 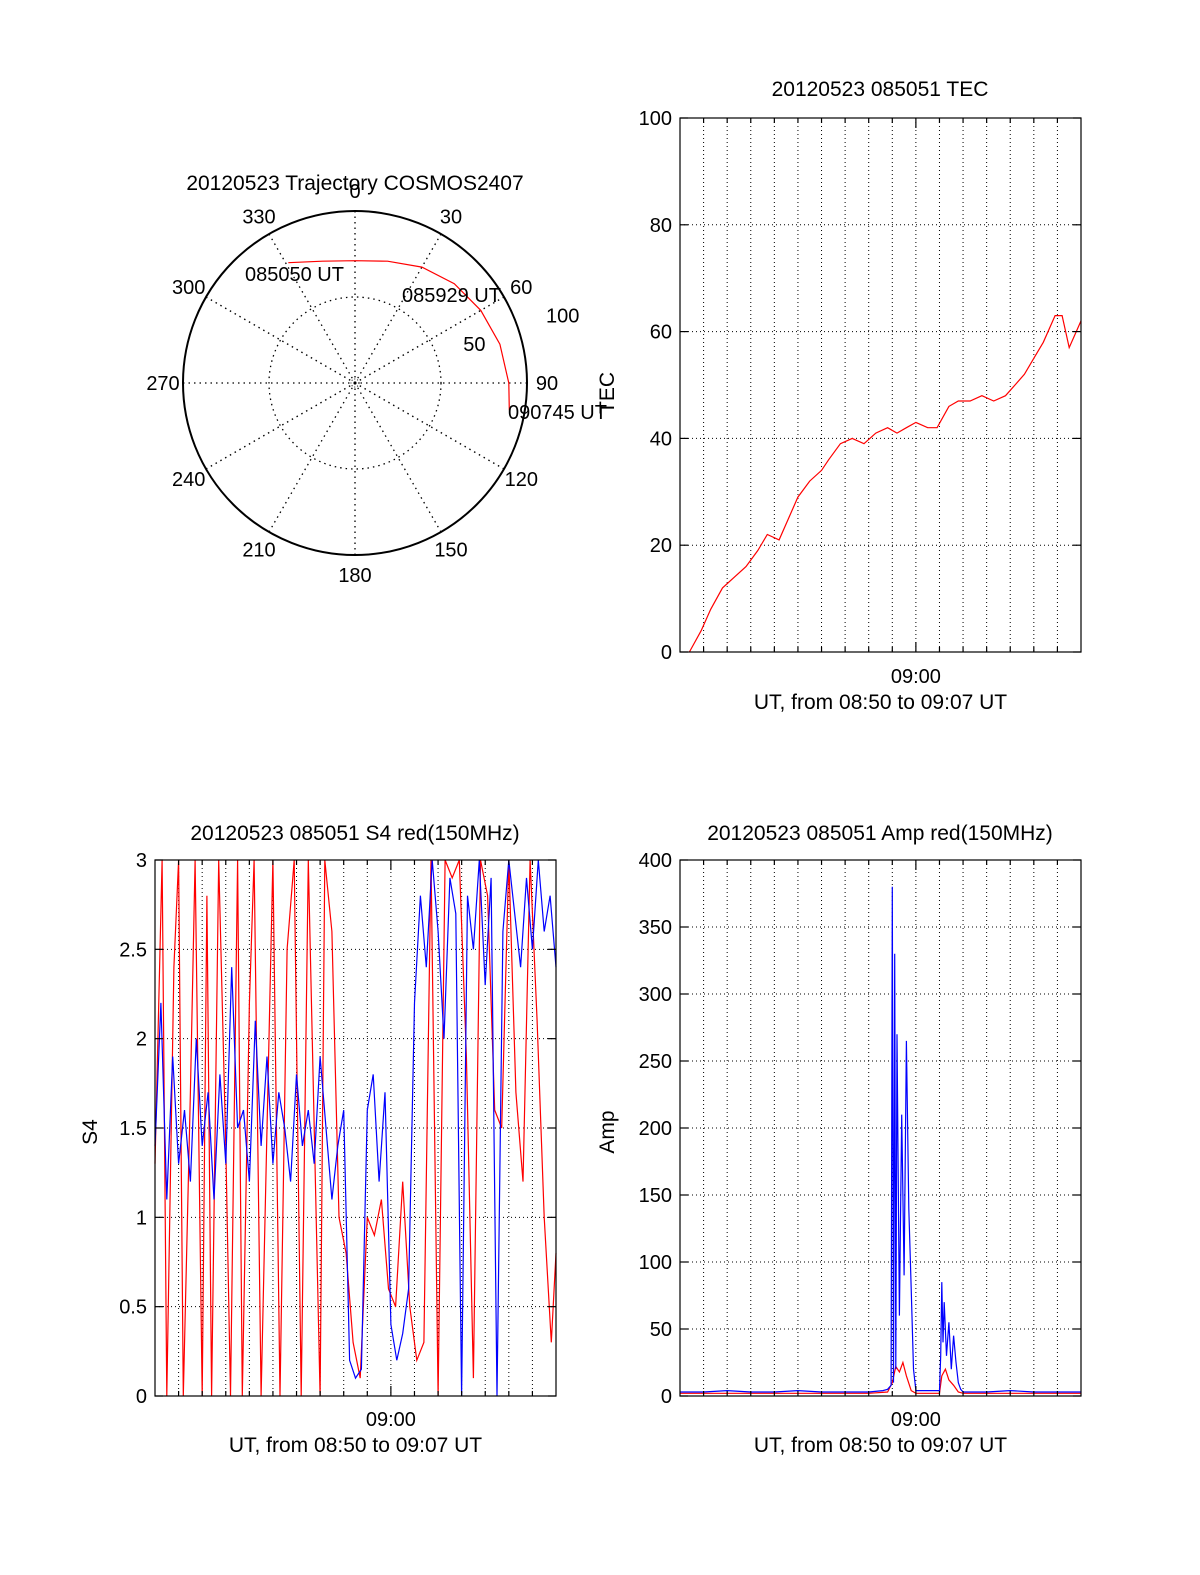 I want to click on trajectory-center, so click(x=355, y=383).